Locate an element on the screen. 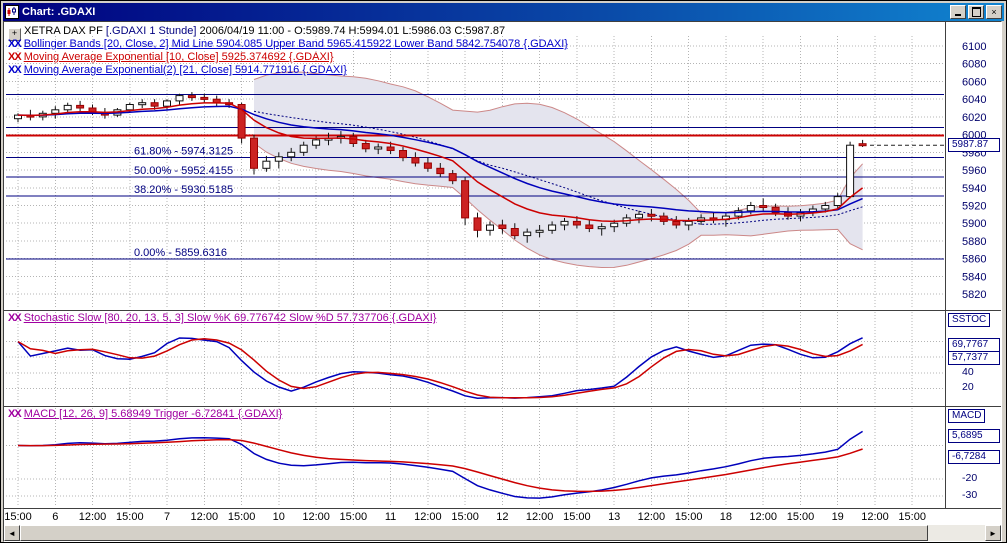  macd-axis-m20: -20 is located at coordinates (970, 478).